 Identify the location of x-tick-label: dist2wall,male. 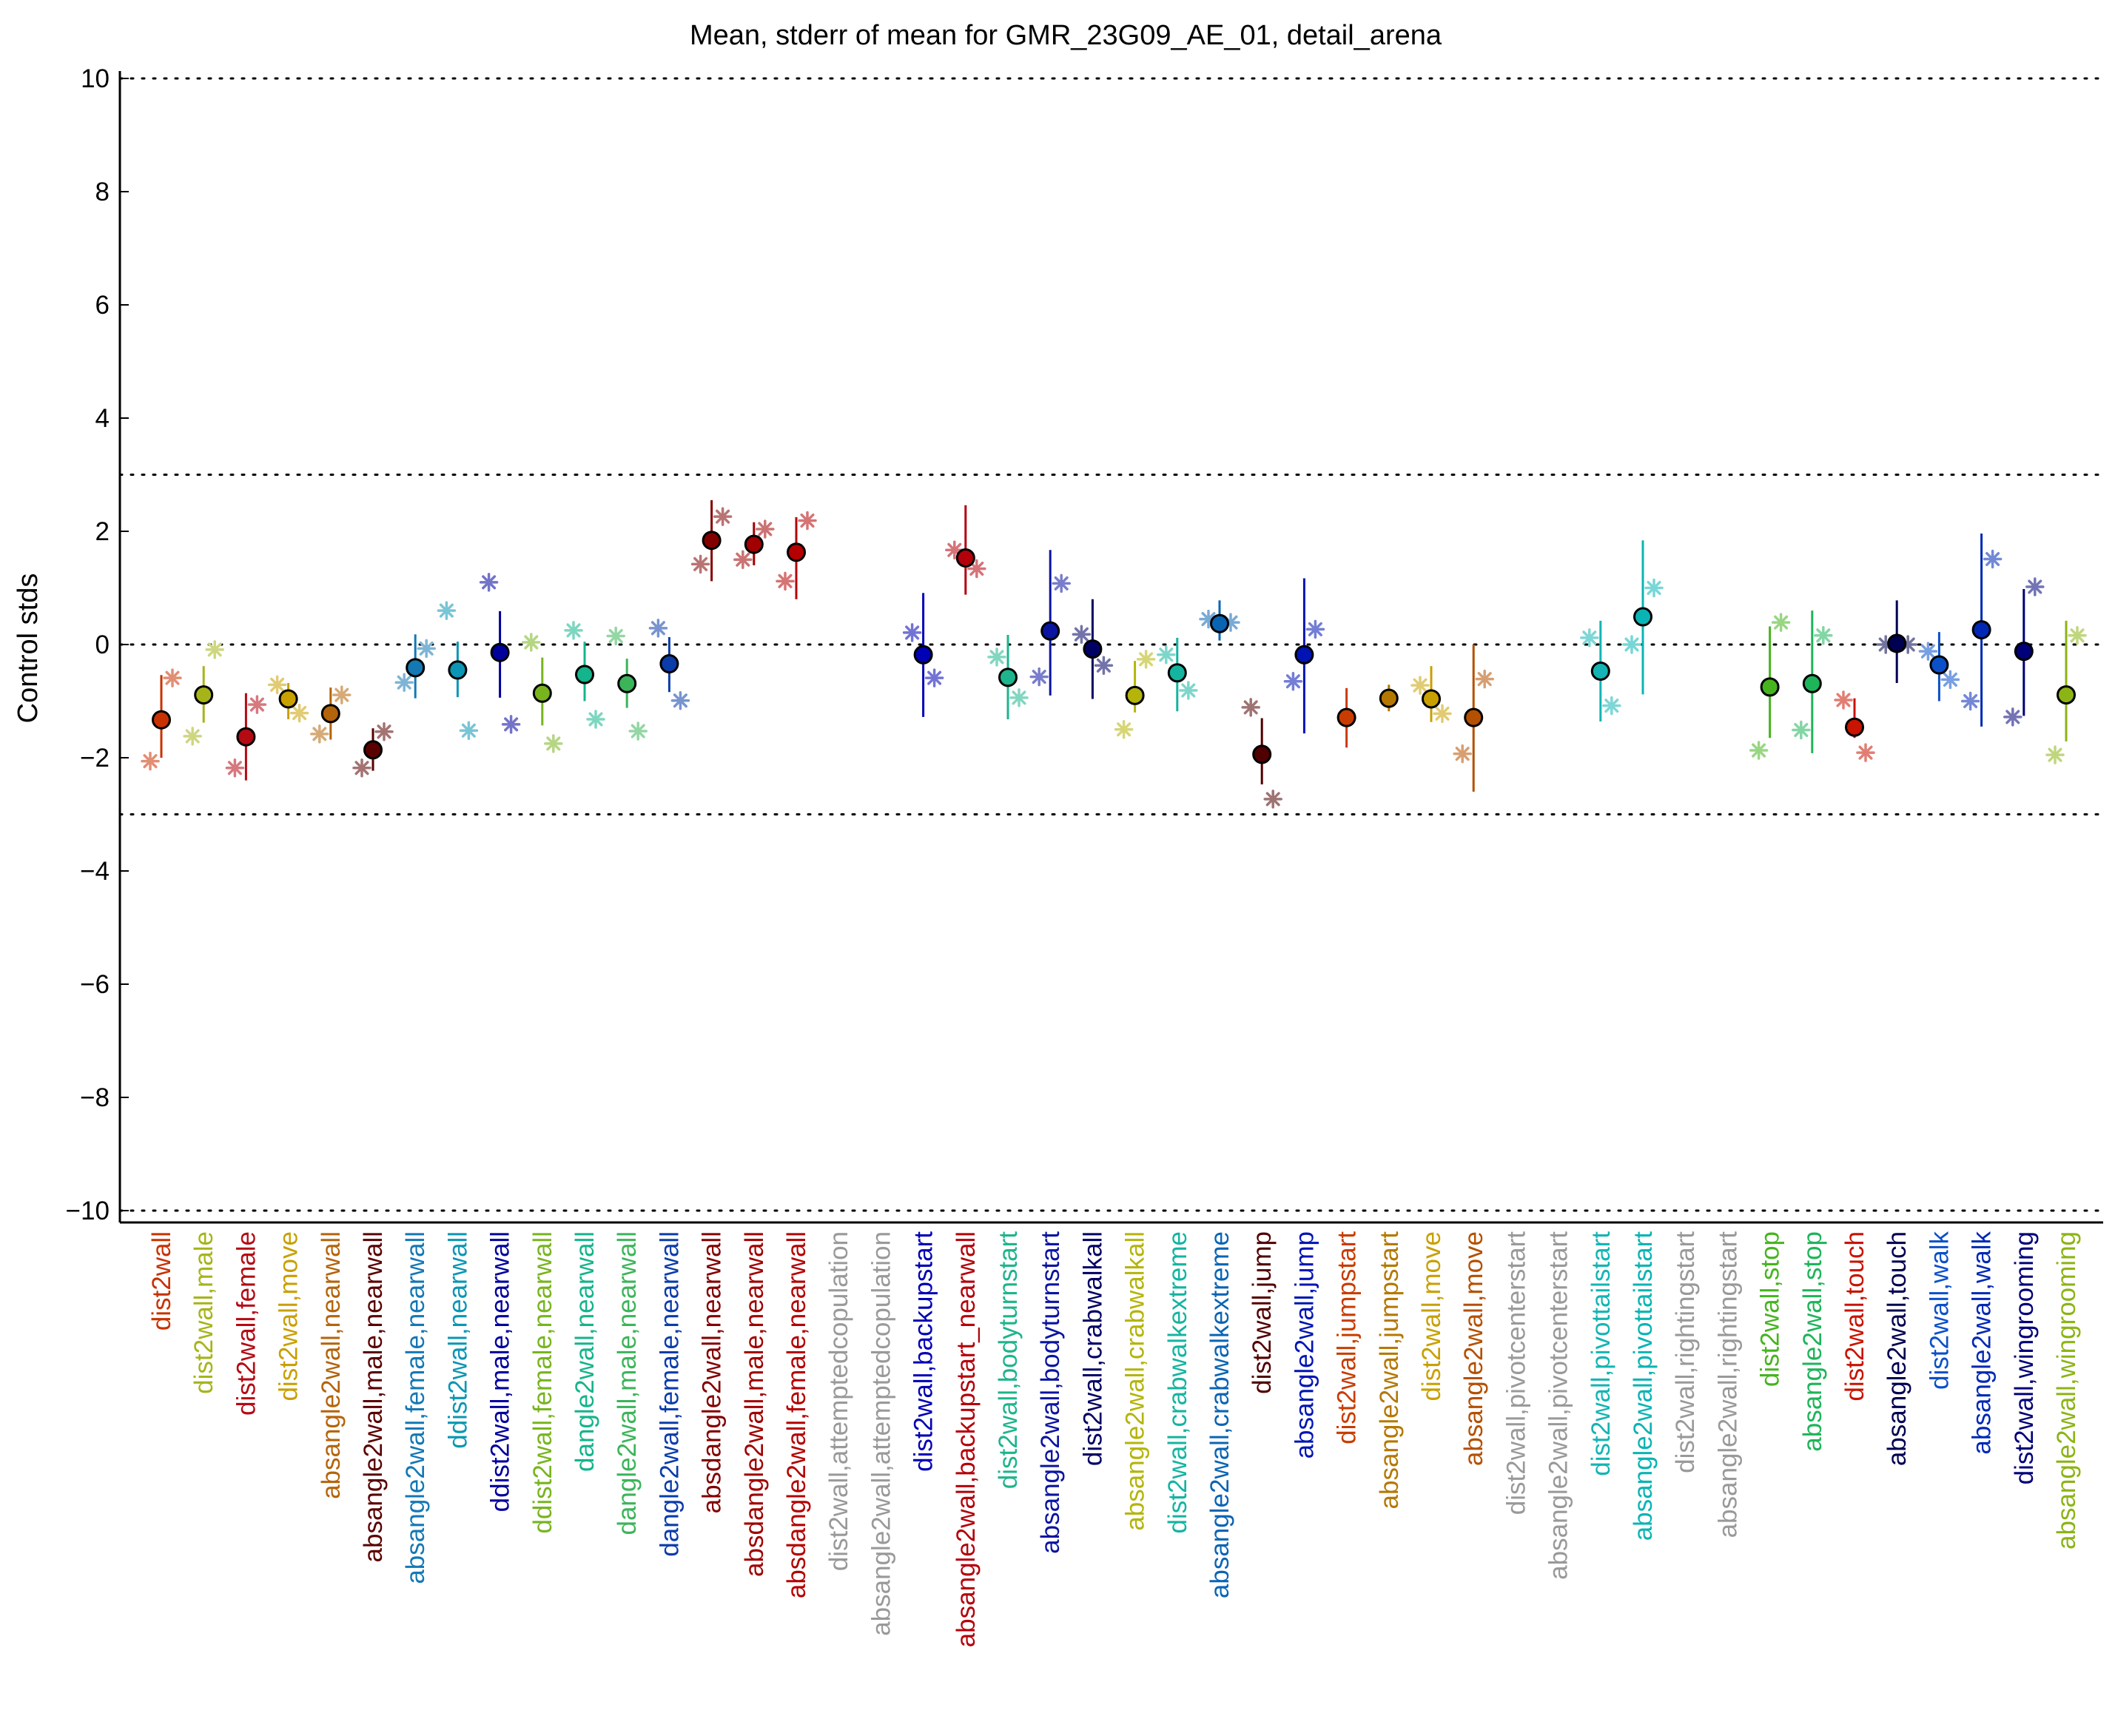
(203, 1312).